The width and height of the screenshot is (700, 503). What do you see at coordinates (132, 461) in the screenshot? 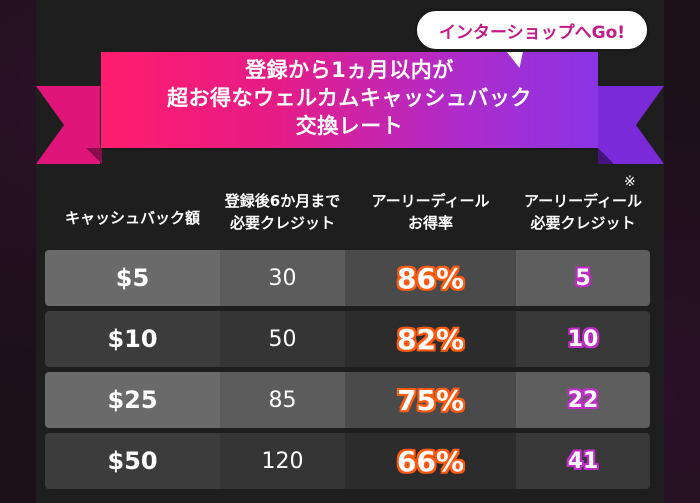
I see `cell-amount: $50` at bounding box center [132, 461].